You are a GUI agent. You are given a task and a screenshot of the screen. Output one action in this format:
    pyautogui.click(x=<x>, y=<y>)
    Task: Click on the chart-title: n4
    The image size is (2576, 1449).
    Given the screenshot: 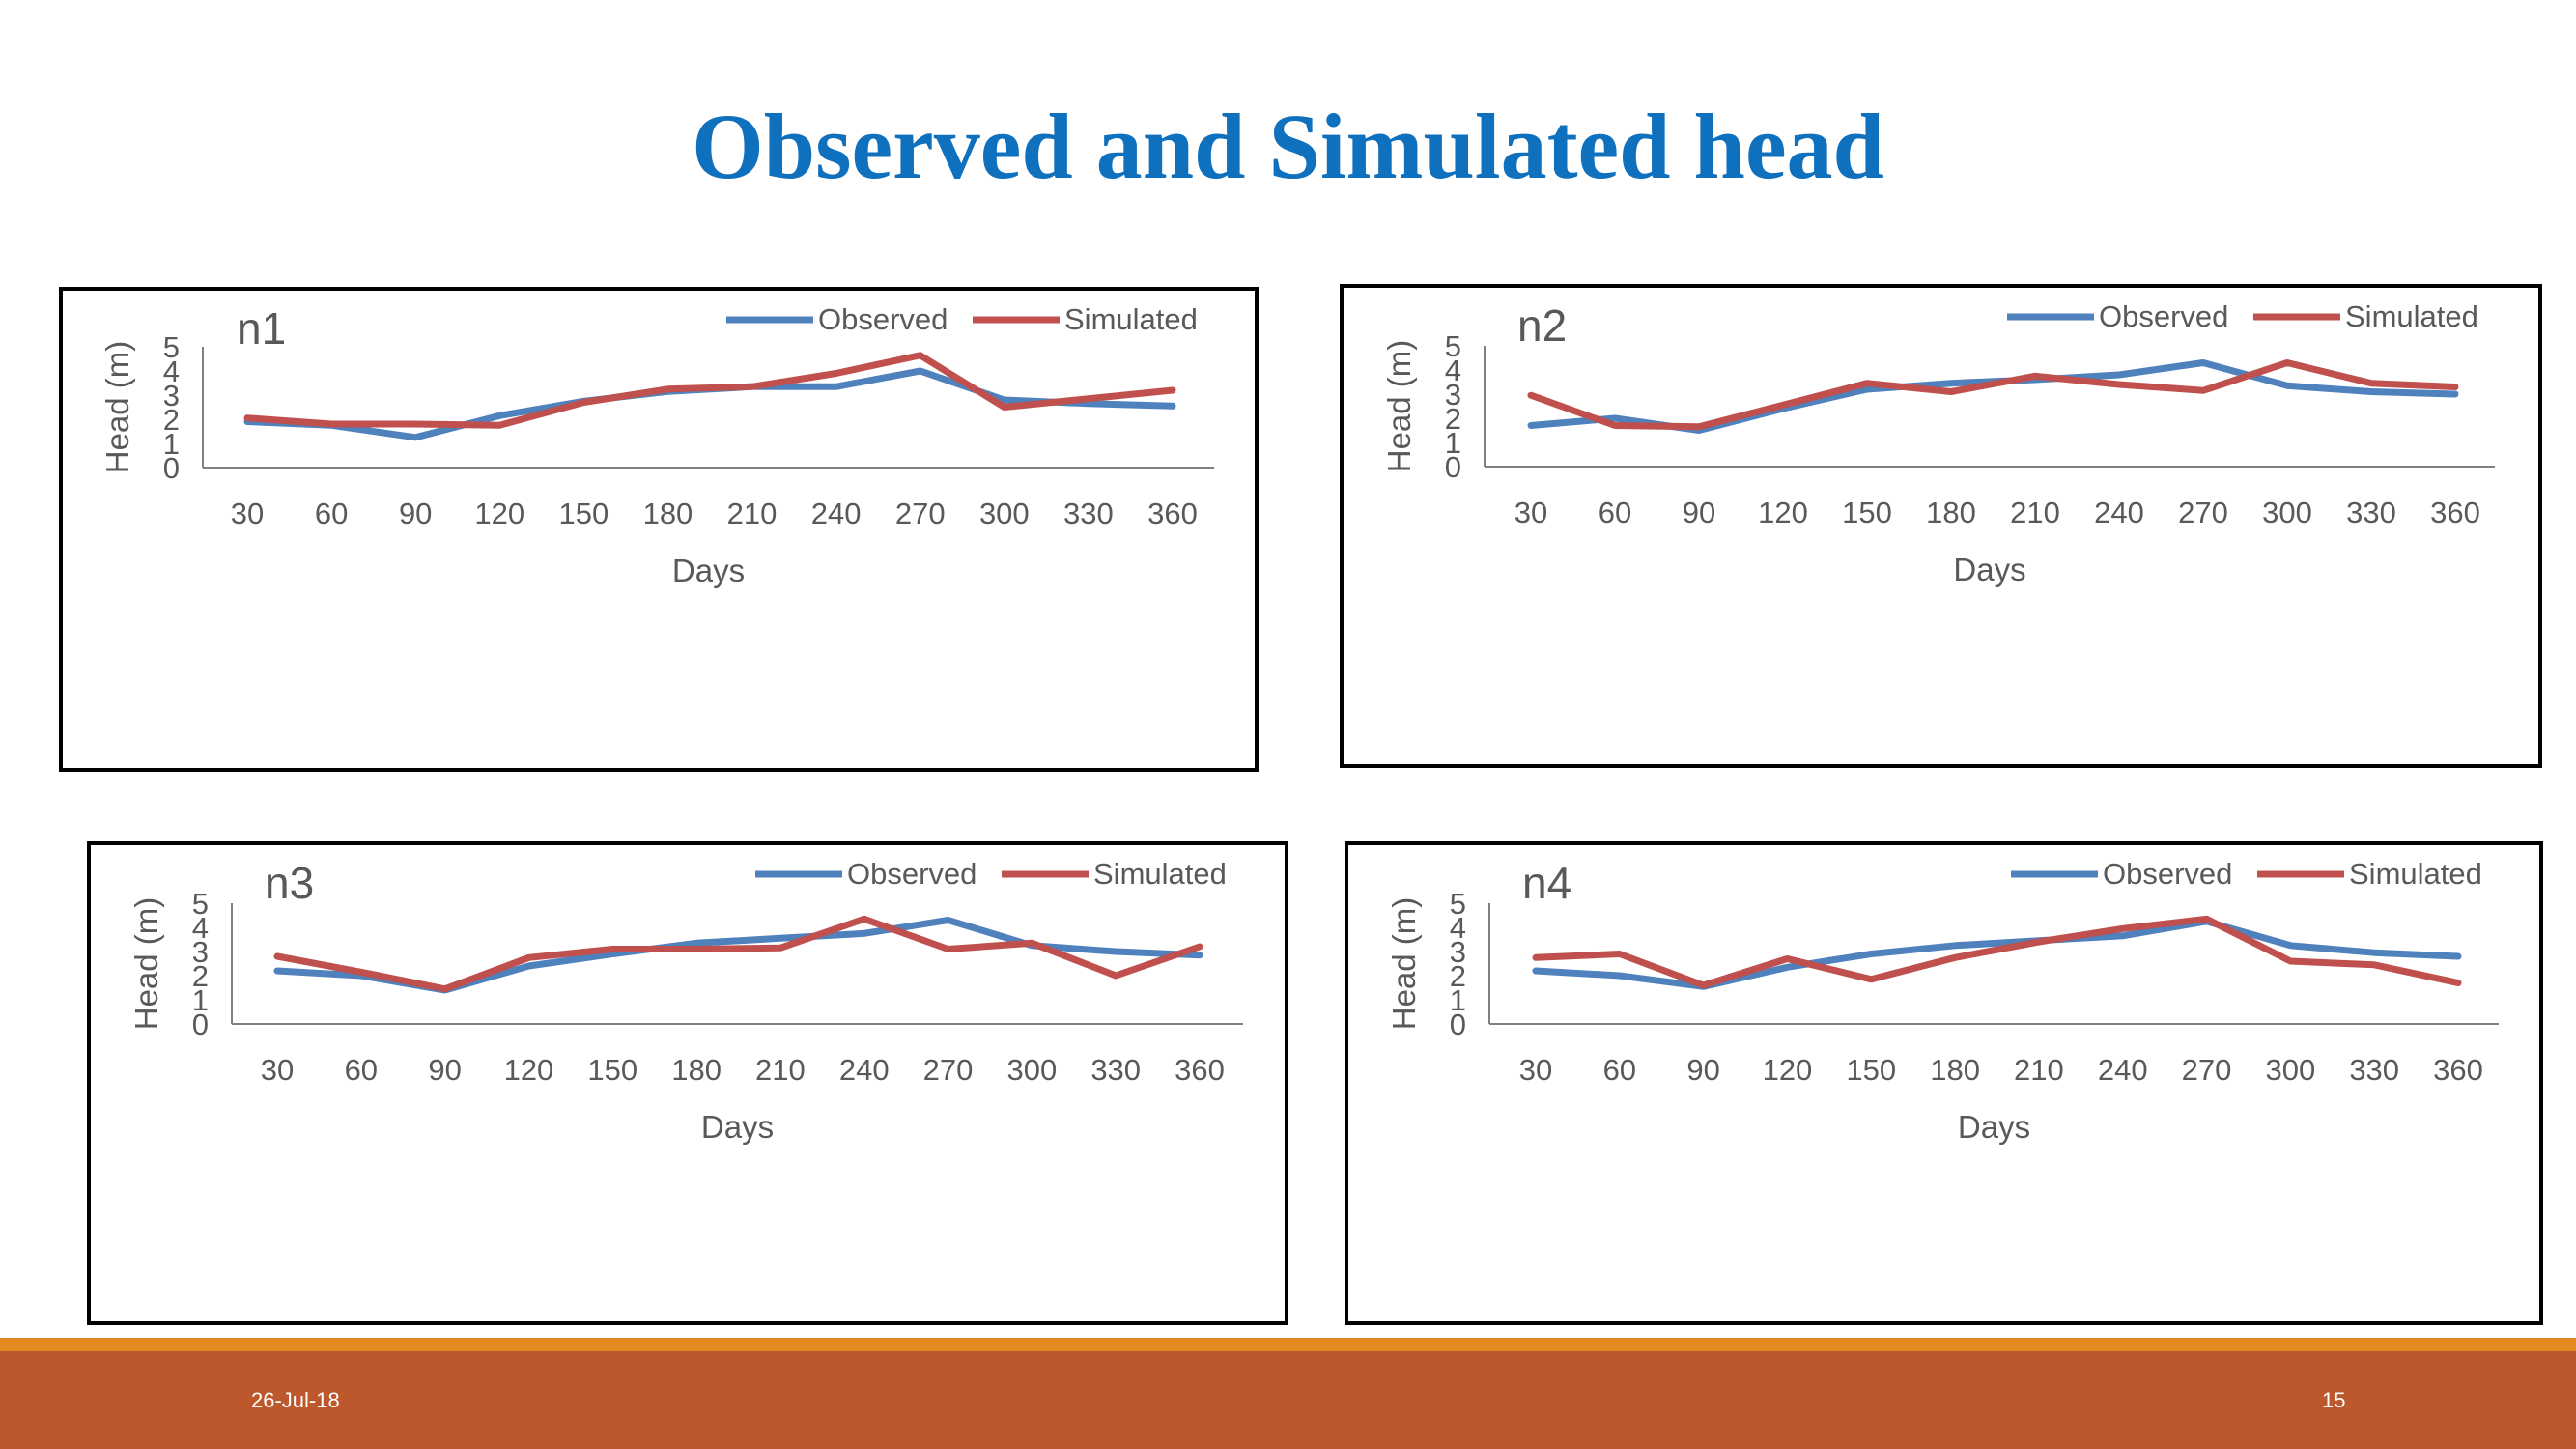 What is the action you would take?
    pyautogui.click(x=1546, y=883)
    